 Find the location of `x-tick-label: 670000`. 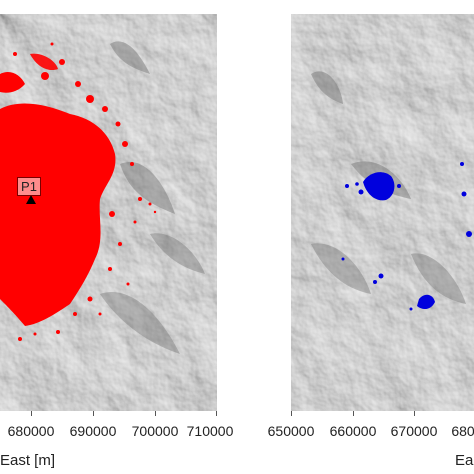

x-tick-label: 670000 is located at coordinates (414, 431).